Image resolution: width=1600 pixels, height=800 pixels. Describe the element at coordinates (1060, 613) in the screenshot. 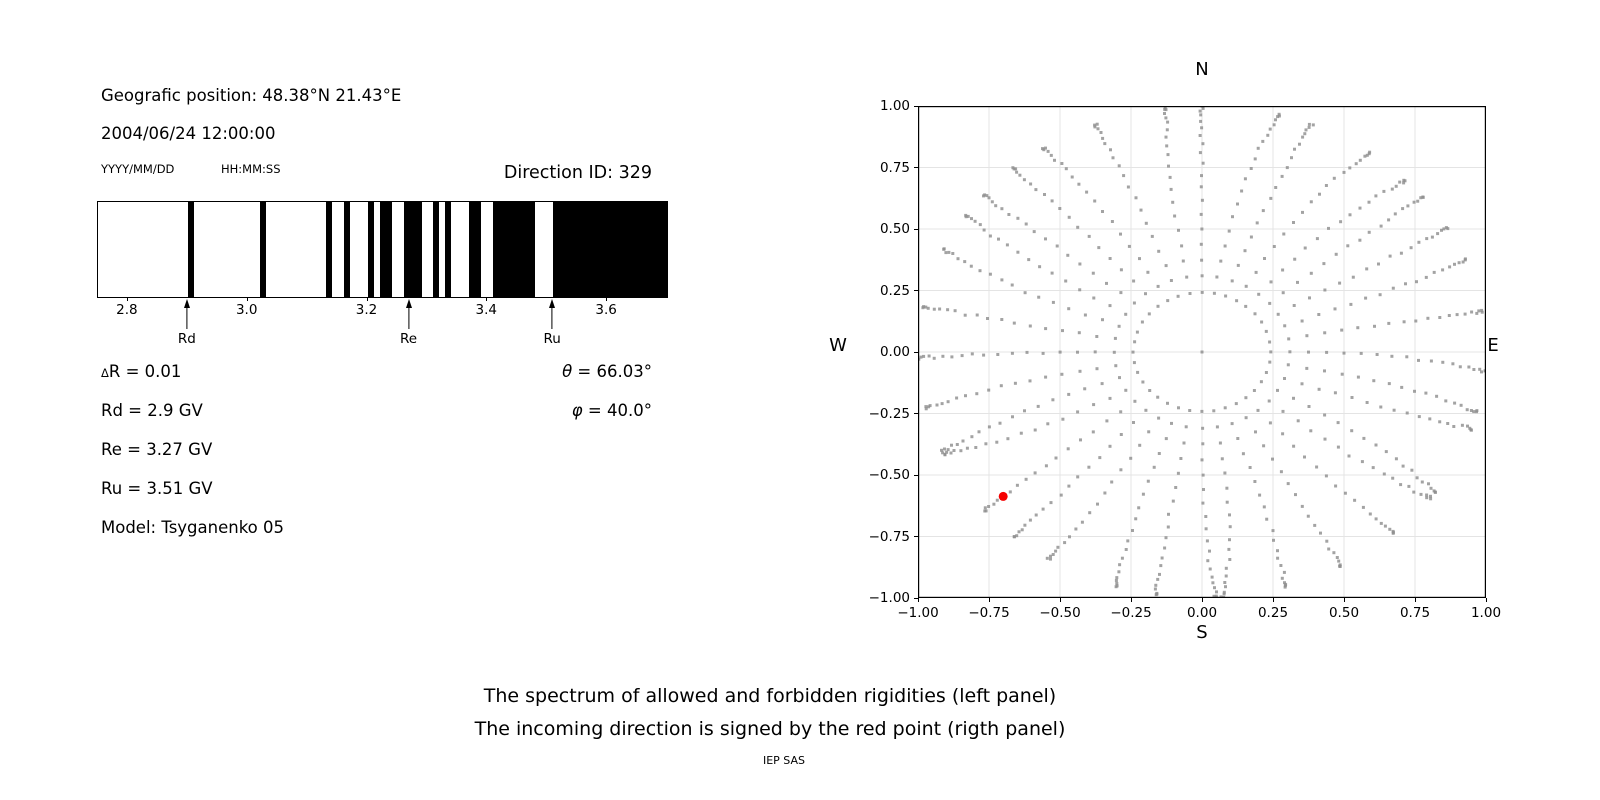

I see `x-axis-tick-label: −0.50` at that location.